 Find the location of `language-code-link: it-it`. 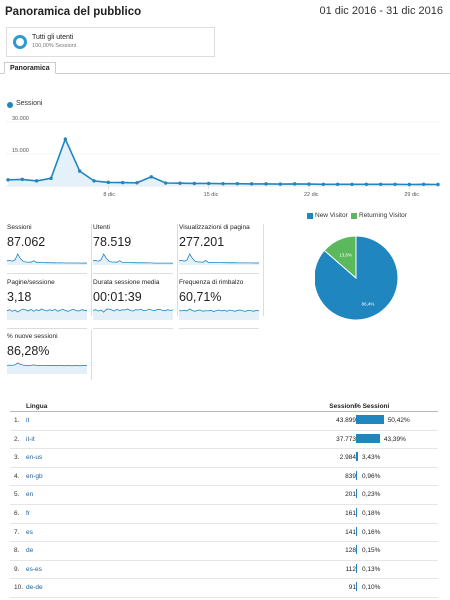

language-code-link: it-it is located at coordinates (30, 439).